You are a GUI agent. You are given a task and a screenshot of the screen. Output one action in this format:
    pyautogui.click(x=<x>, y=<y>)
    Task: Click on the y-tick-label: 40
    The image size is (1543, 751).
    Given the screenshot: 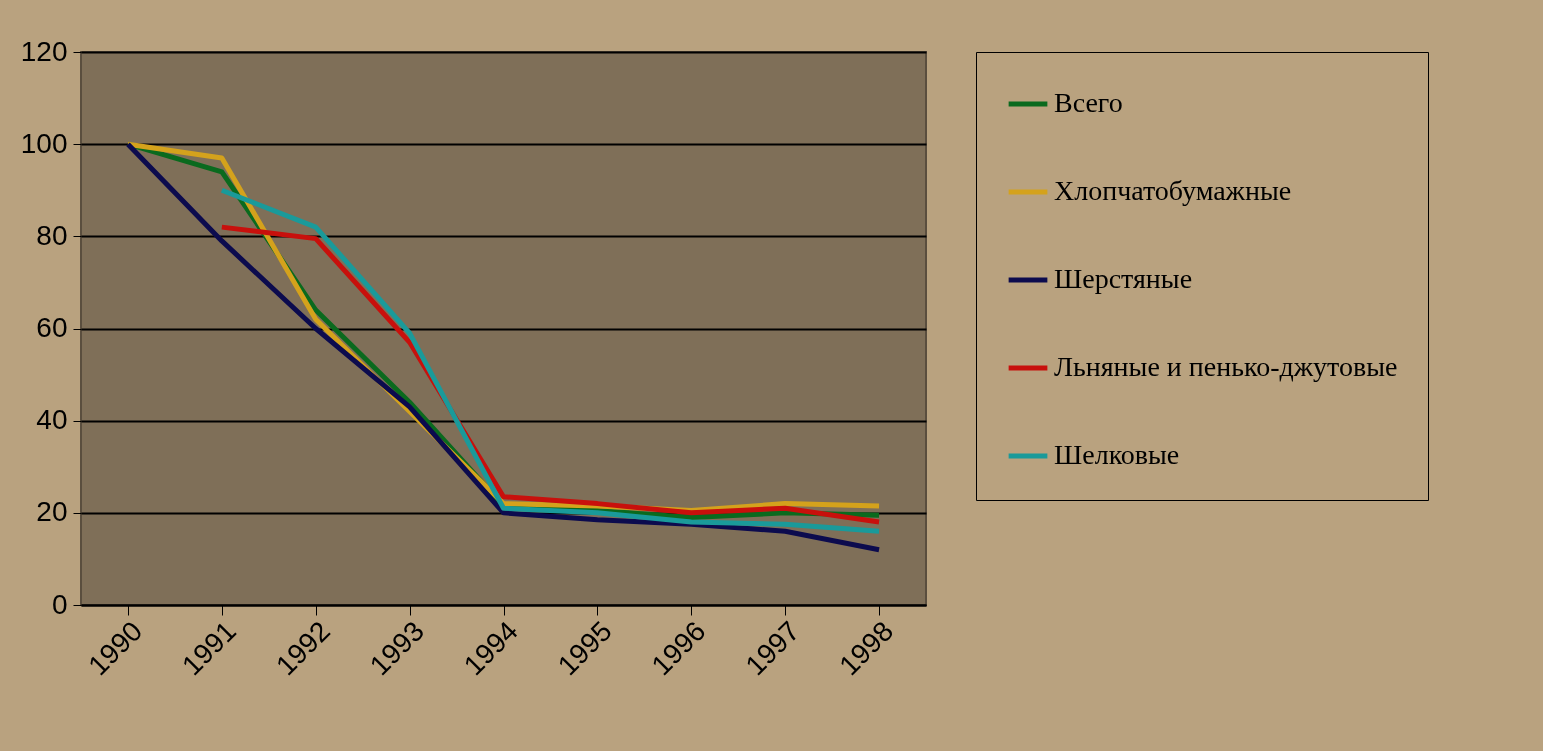 What is the action you would take?
    pyautogui.click(x=52, y=420)
    